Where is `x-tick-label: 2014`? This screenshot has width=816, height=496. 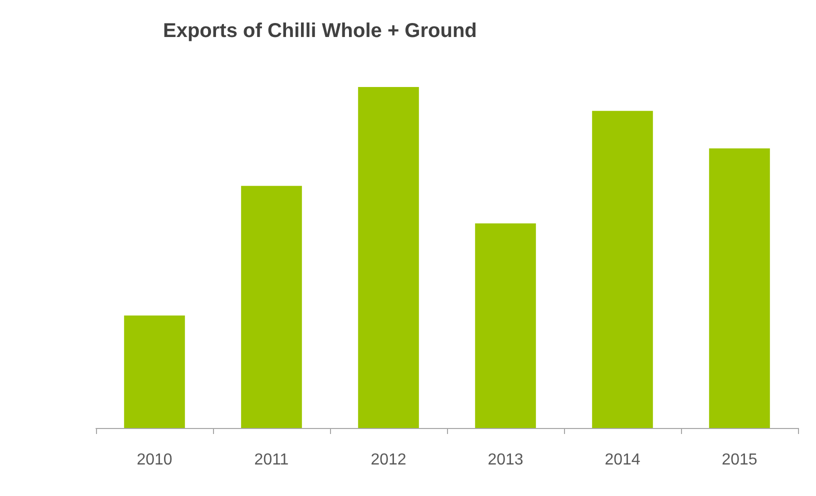
x-tick-label: 2014 is located at coordinates (622, 460).